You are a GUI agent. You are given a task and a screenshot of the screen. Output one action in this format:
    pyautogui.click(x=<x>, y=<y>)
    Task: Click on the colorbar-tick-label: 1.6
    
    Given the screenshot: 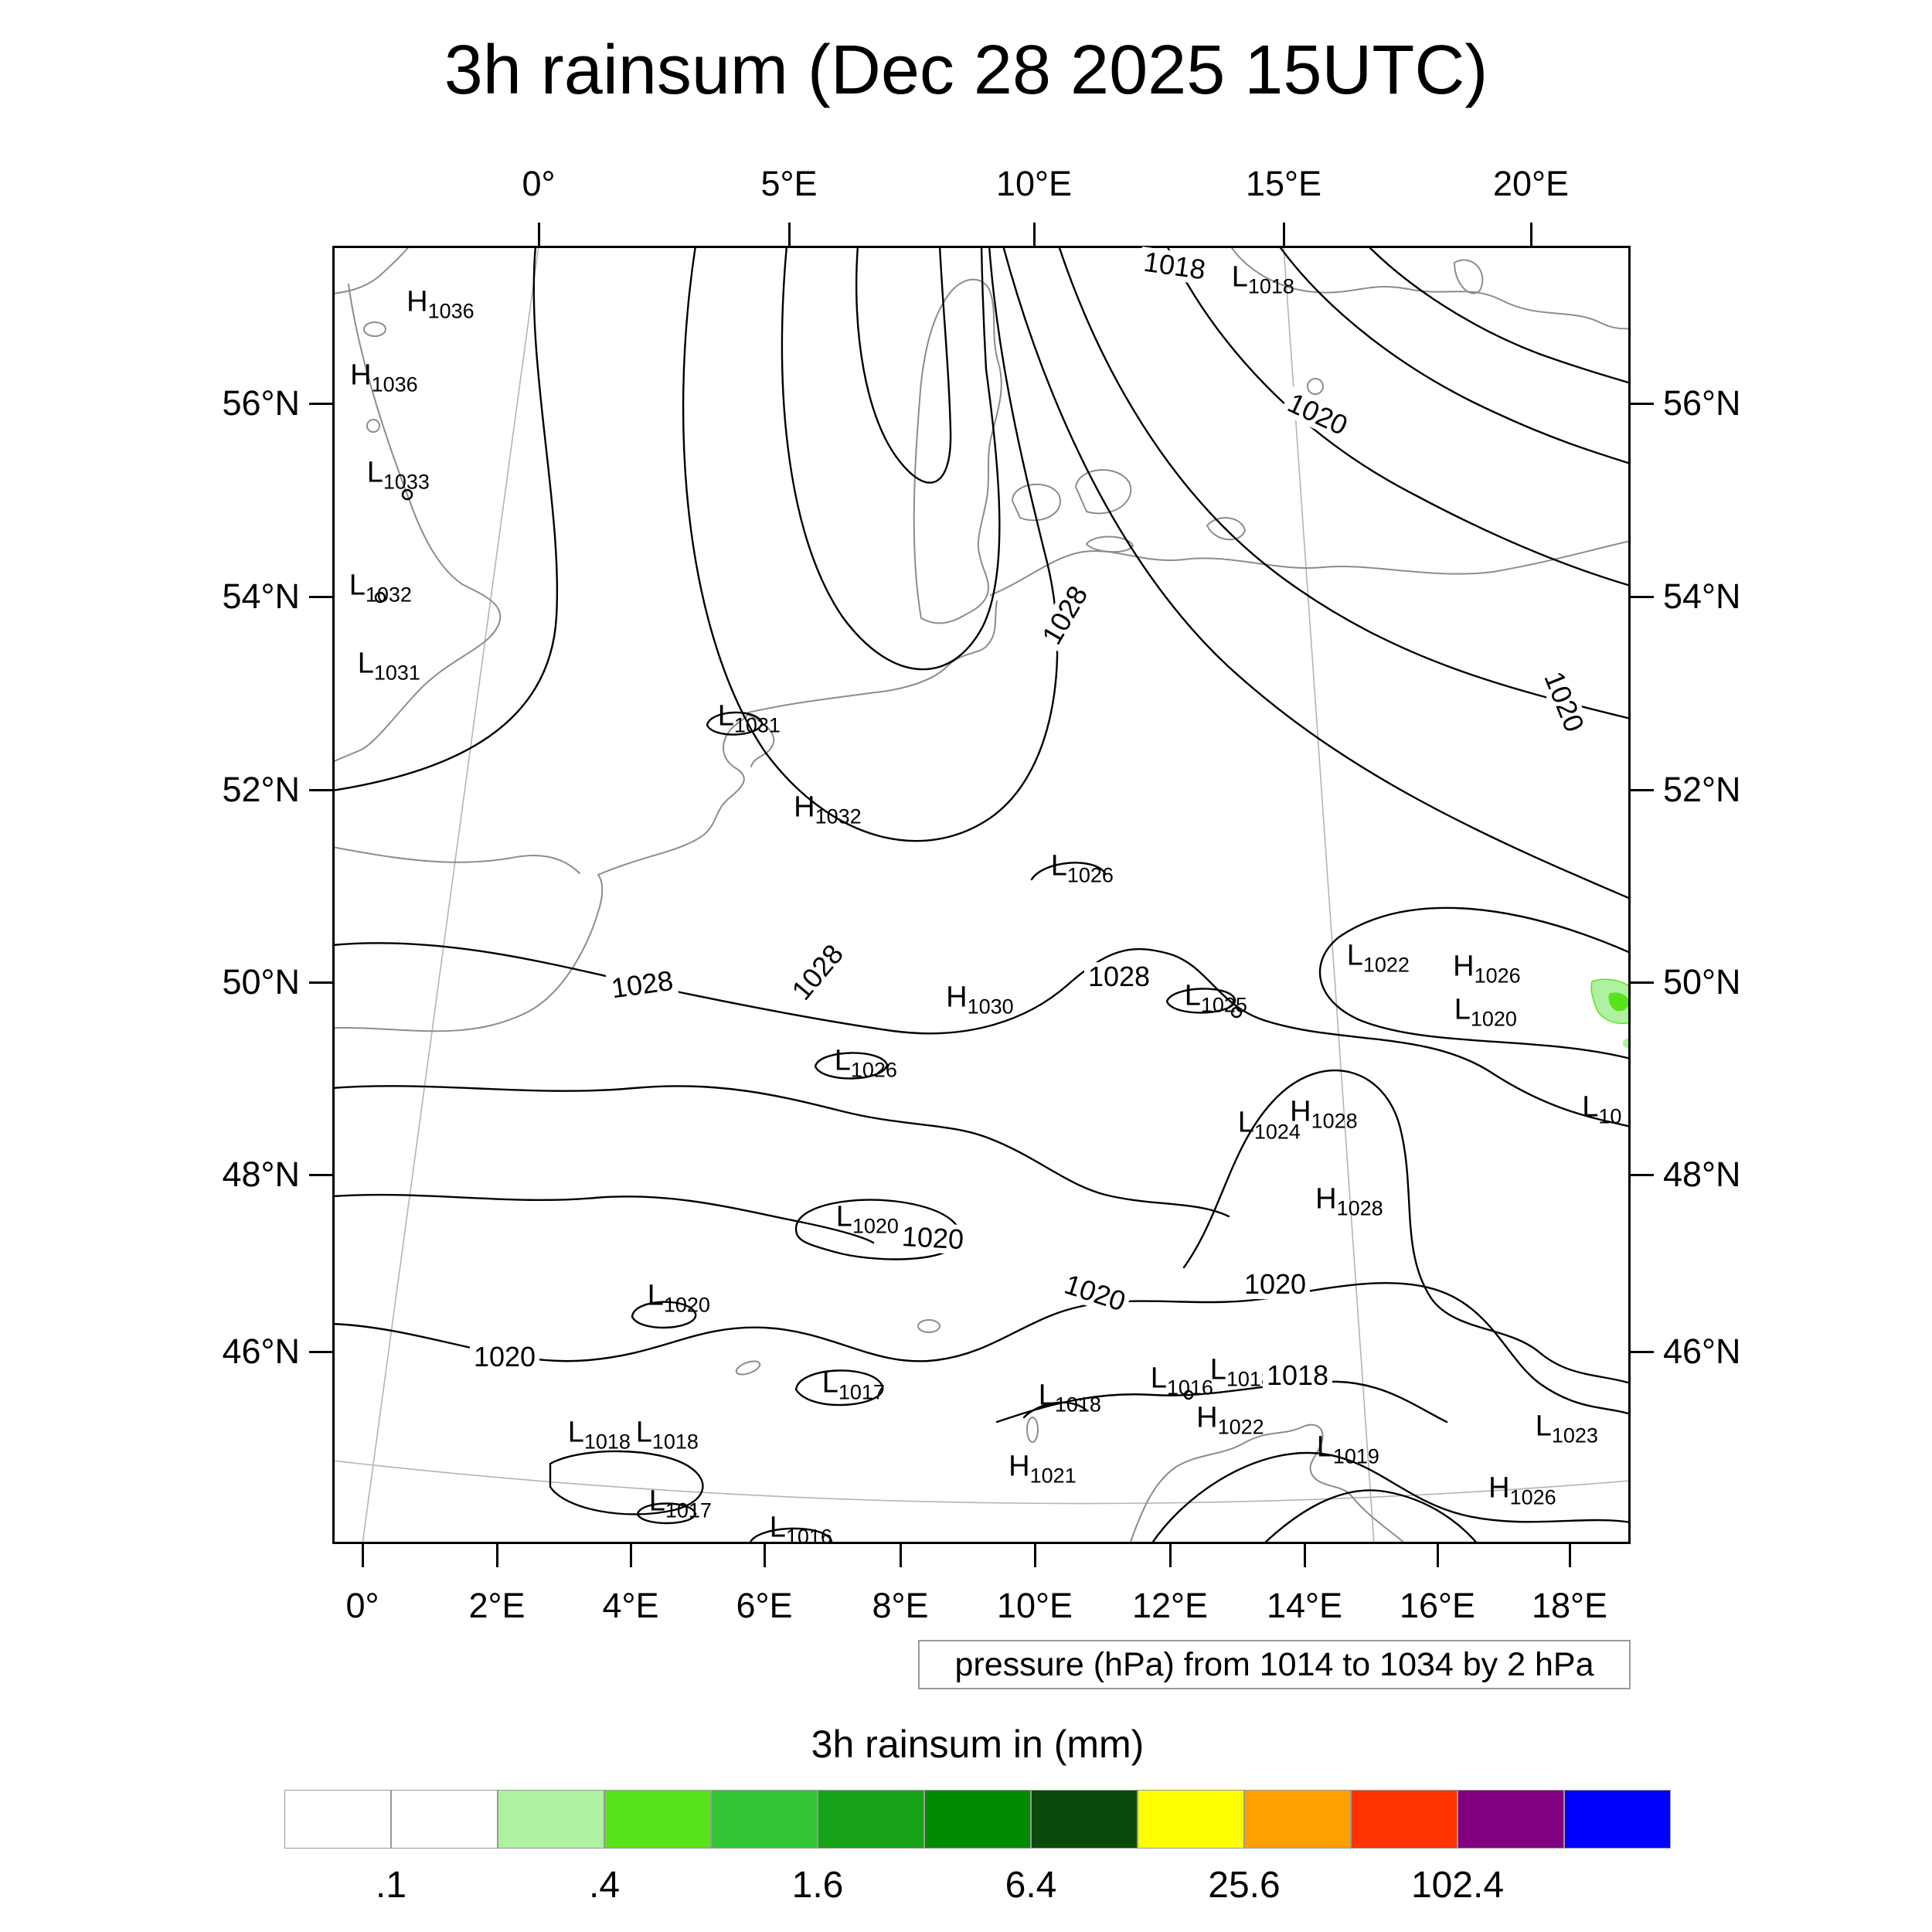 What is the action you would take?
    pyautogui.click(x=818, y=1885)
    